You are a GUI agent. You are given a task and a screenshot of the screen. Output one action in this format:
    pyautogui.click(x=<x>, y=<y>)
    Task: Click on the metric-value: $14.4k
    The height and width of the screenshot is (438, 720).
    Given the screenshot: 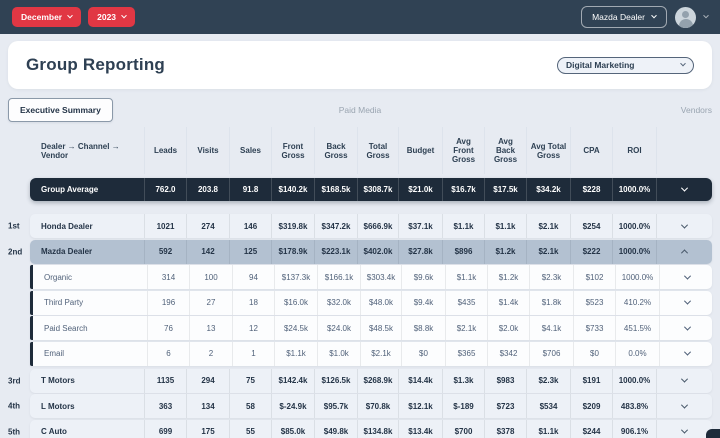 What is the action you would take?
    pyautogui.click(x=421, y=380)
    